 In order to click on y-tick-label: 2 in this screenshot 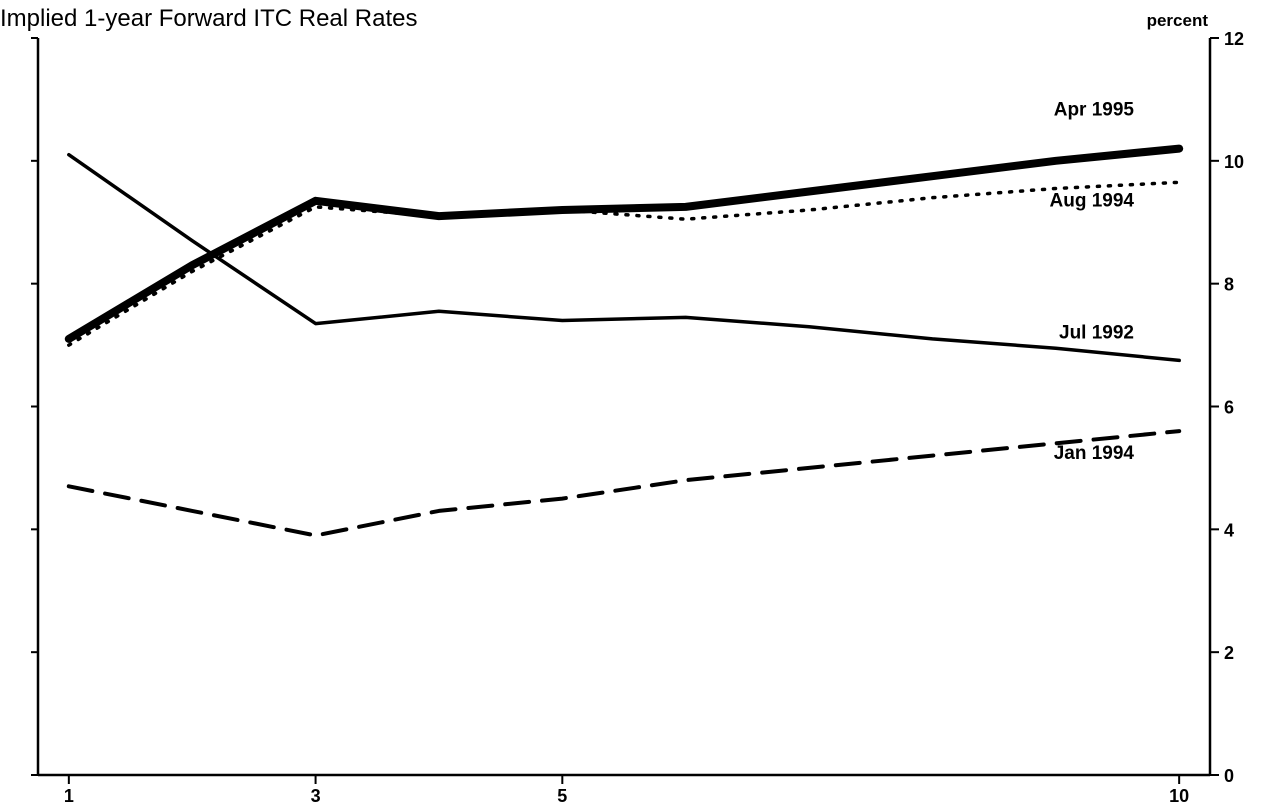, I will do `click(1229, 653)`.